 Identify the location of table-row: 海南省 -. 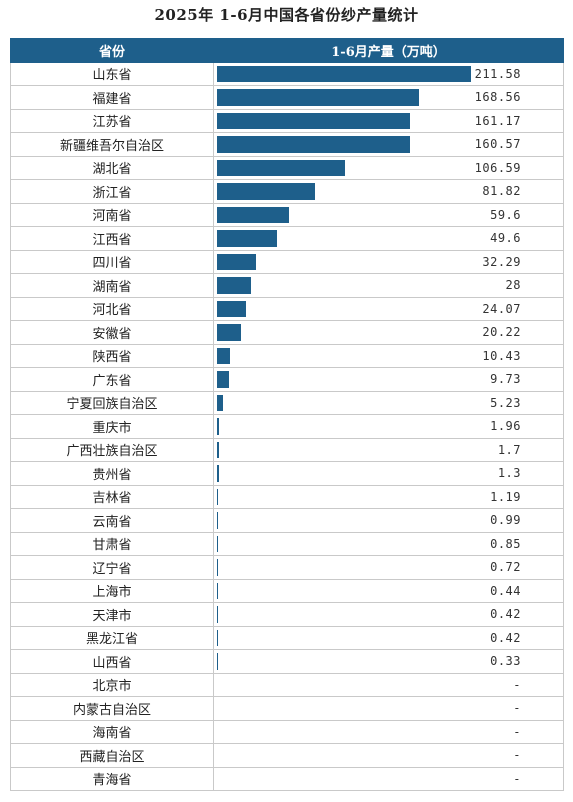
(287, 731).